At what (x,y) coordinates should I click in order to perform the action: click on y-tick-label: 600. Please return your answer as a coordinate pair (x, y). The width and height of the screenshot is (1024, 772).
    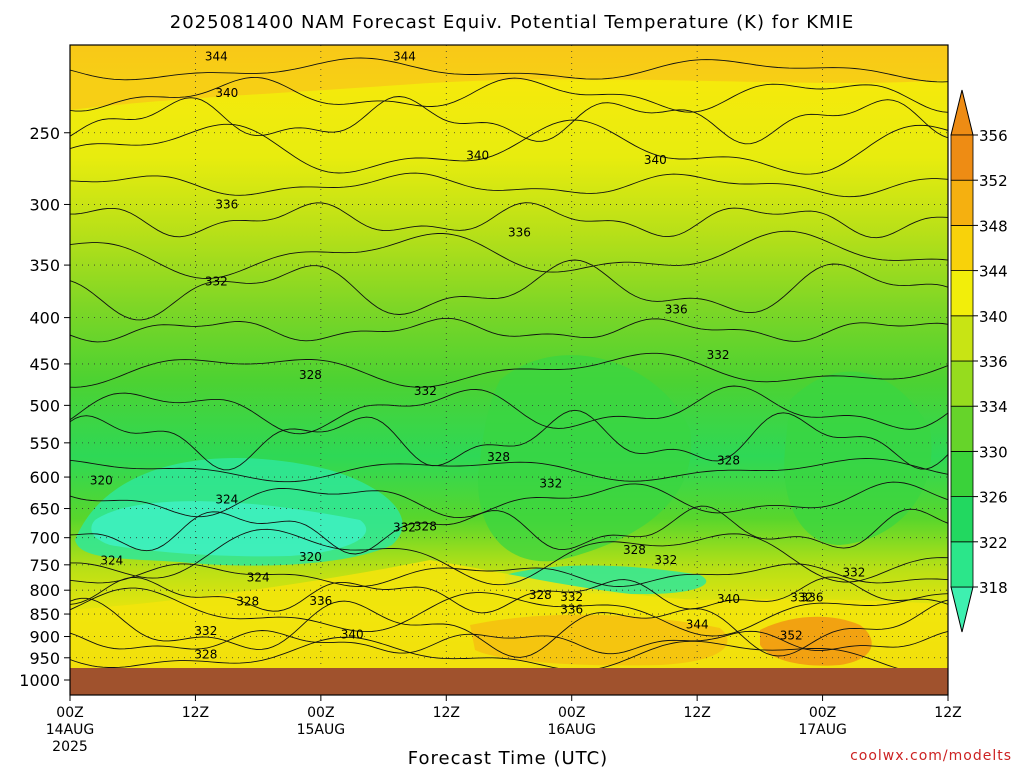
    Looking at the image, I should click on (44, 477).